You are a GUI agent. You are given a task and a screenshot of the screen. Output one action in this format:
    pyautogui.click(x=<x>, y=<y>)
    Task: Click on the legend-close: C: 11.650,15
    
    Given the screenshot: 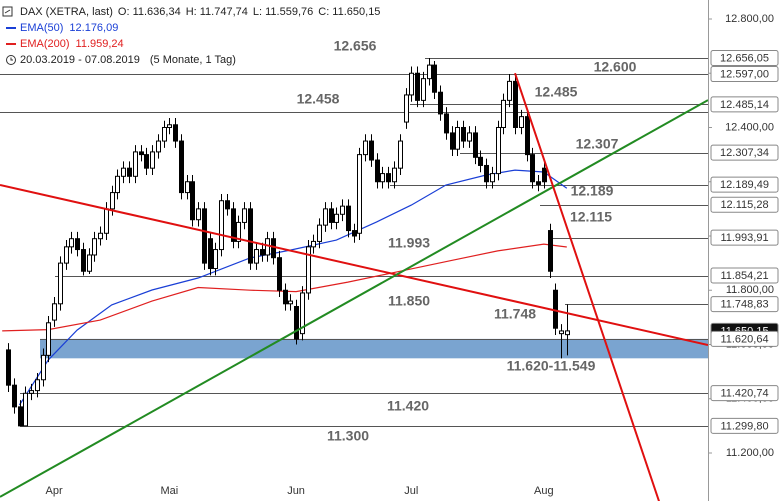 What is the action you would take?
    pyautogui.click(x=349, y=12)
    